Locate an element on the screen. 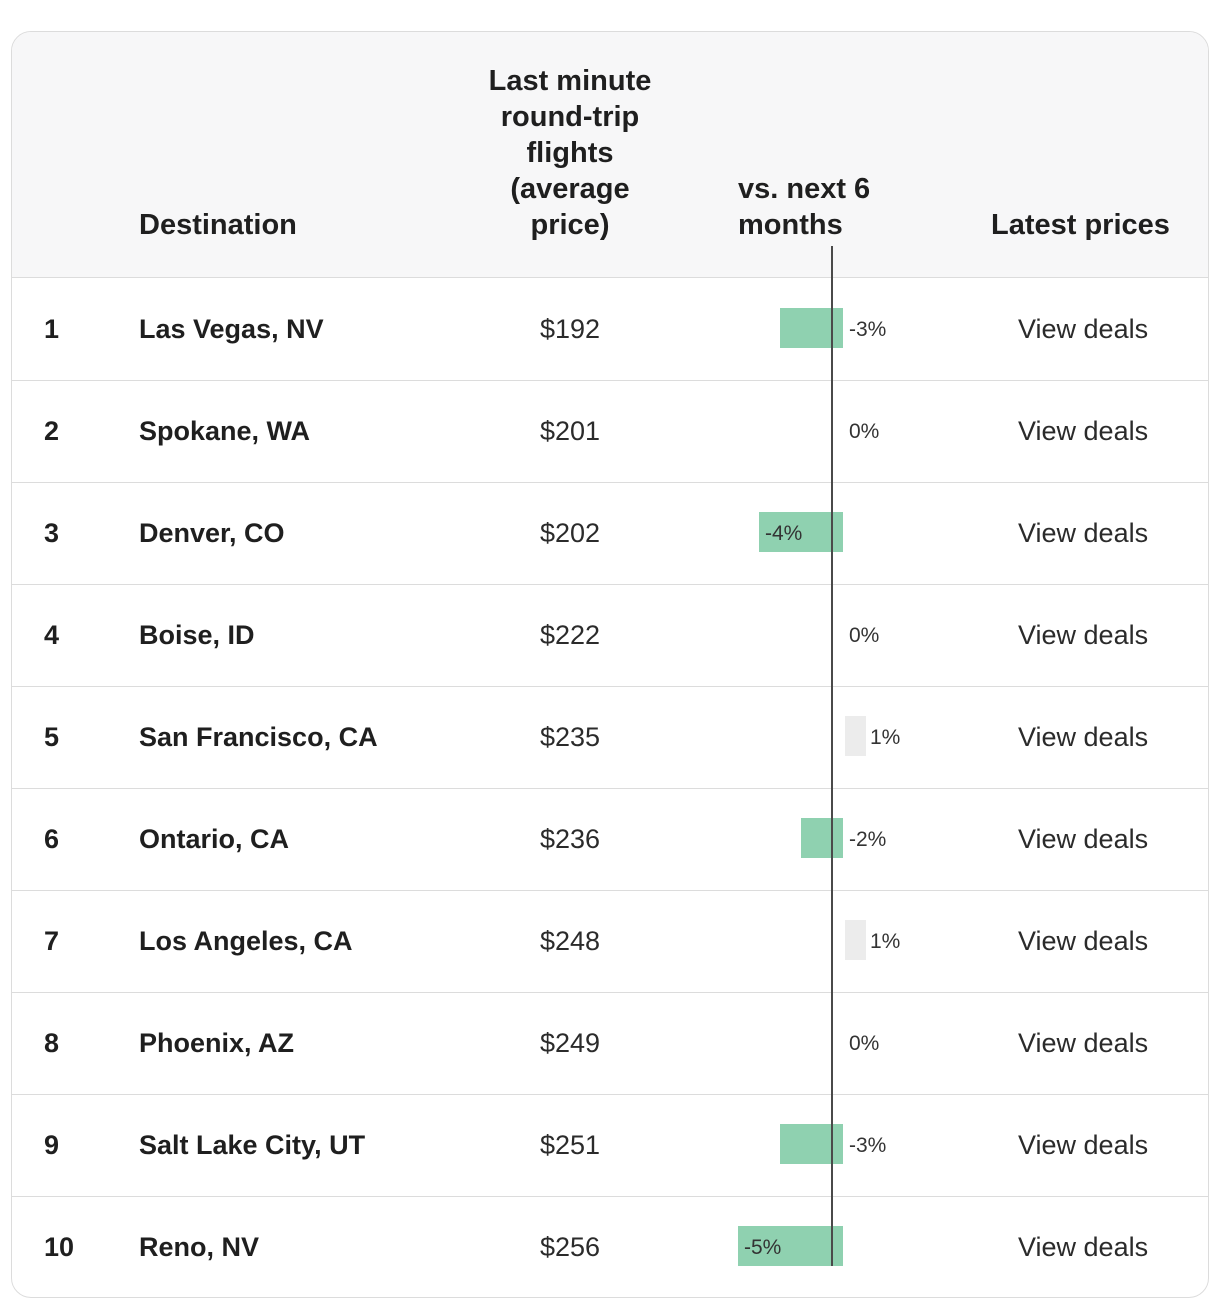  destination-cell: Los Angeles, CA is located at coordinates (246, 941).